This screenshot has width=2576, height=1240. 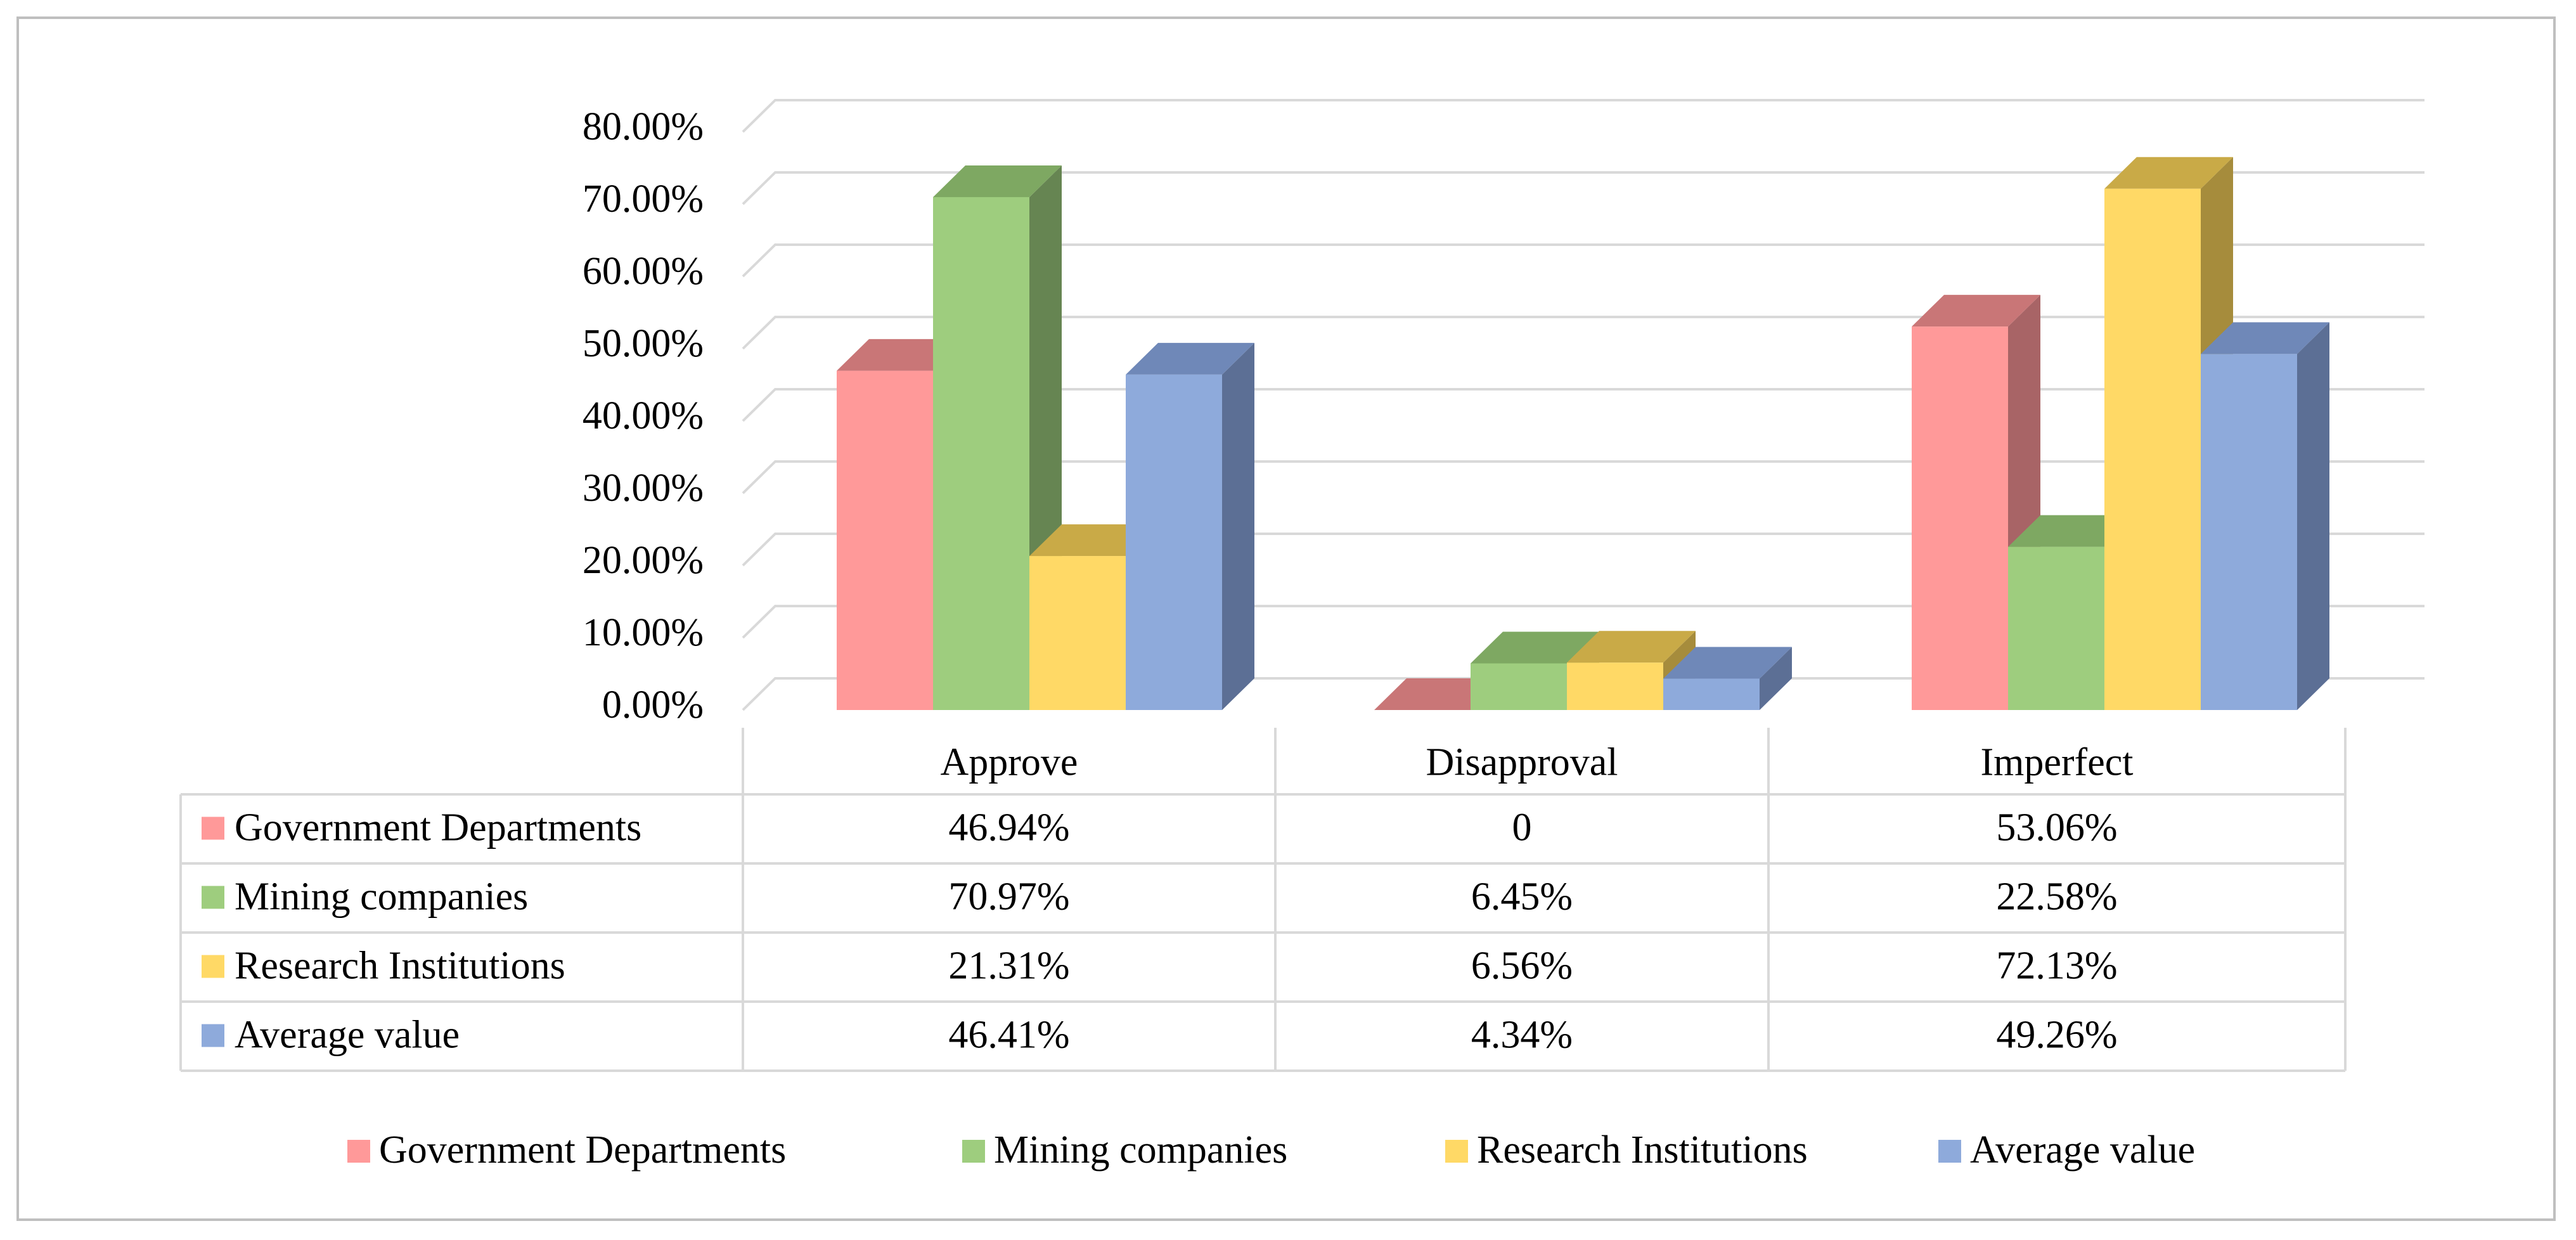 What do you see at coordinates (582, 1150) in the screenshot?
I see `legend-label: Government Departments` at bounding box center [582, 1150].